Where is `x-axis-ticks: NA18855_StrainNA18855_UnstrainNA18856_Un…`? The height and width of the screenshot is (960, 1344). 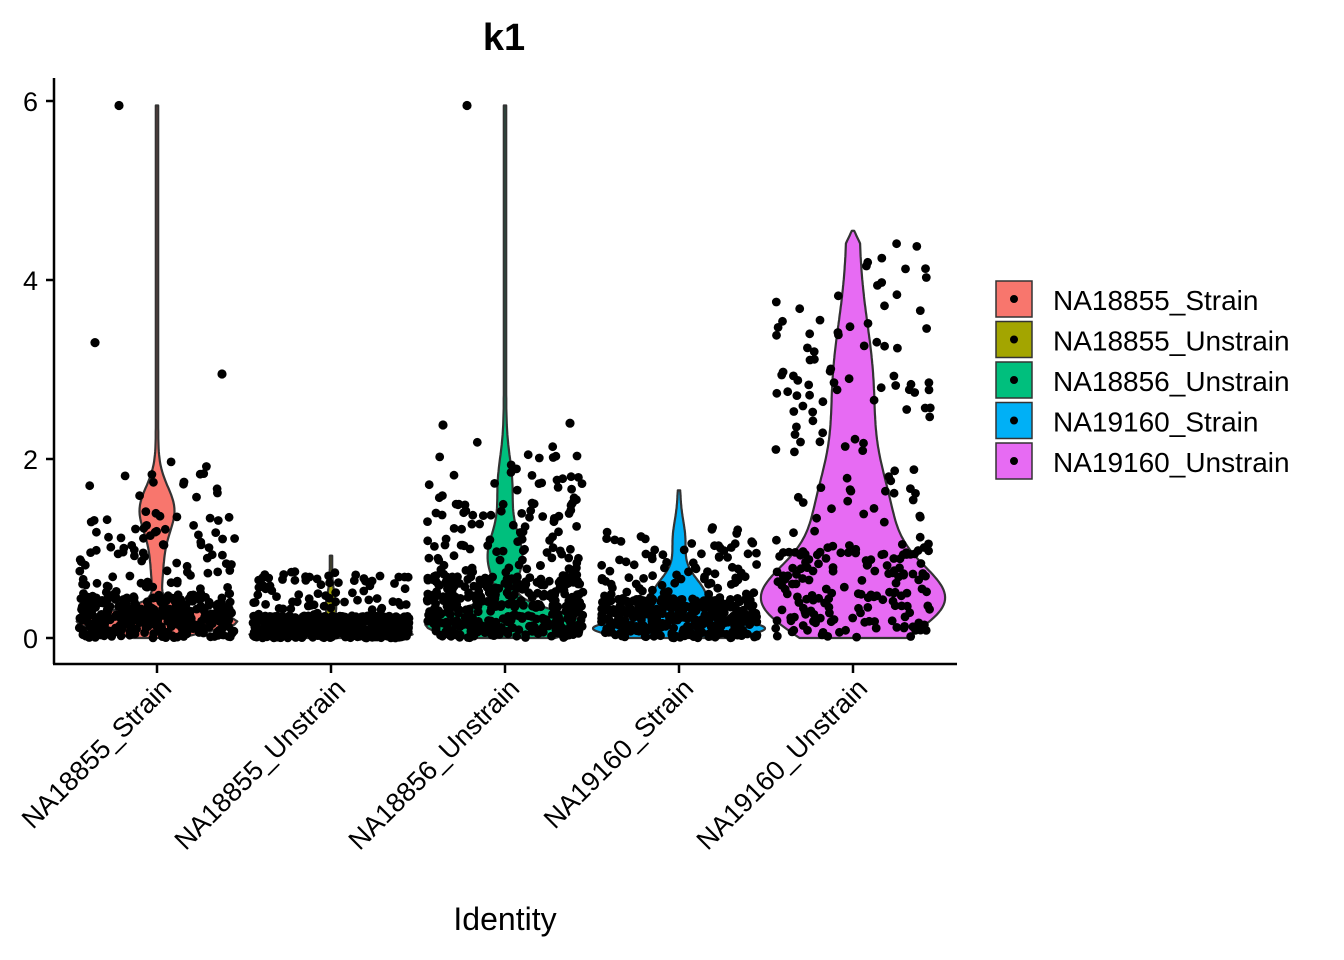
x-axis-ticks: NA18855_StrainNA18855_UnstrainNA18856_Un… is located at coordinates (444, 760).